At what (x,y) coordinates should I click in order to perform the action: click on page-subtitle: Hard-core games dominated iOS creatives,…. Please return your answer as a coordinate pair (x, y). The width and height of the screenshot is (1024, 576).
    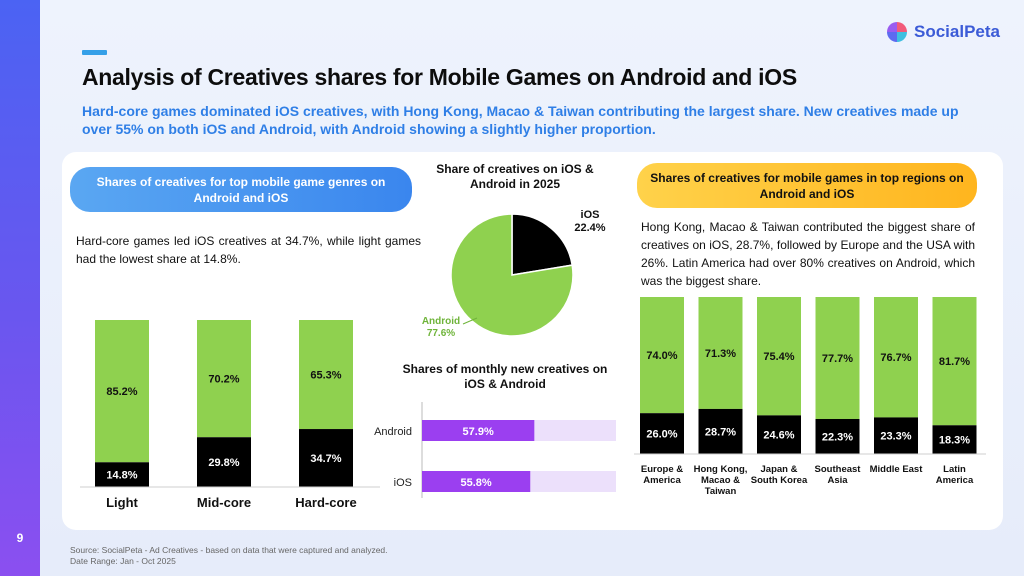
    Looking at the image, I should click on (520, 120).